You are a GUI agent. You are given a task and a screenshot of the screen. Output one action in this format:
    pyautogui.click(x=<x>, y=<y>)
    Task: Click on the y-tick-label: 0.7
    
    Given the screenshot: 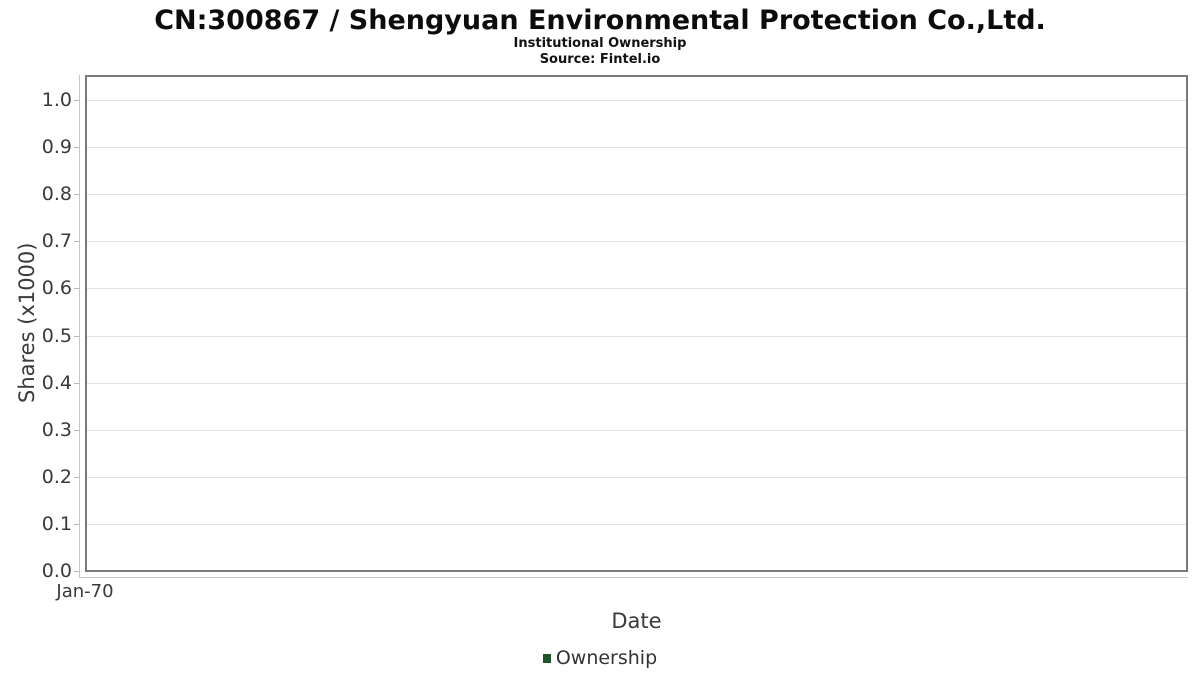 What is the action you would take?
    pyautogui.click(x=56, y=241)
    